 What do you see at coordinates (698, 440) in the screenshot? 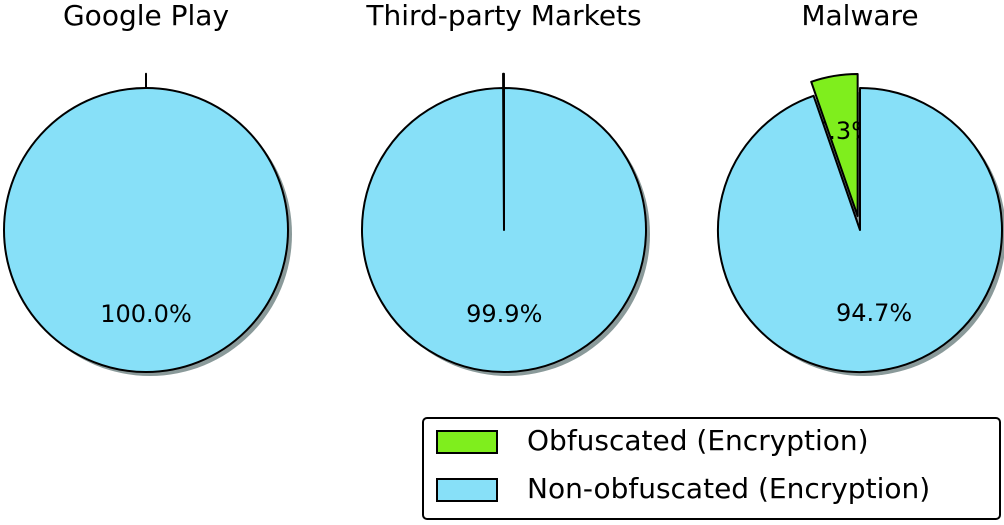
I see `legend-label: Obfuscated (Encryption)` at bounding box center [698, 440].